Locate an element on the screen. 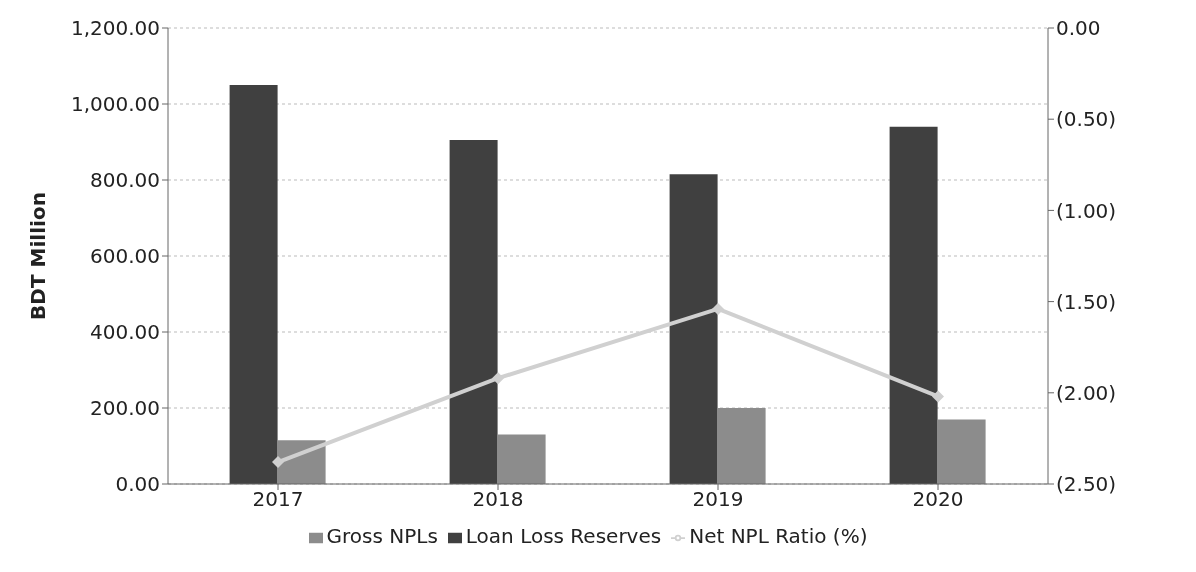  y2-tick-label: (1.50) is located at coordinates (1086, 301).